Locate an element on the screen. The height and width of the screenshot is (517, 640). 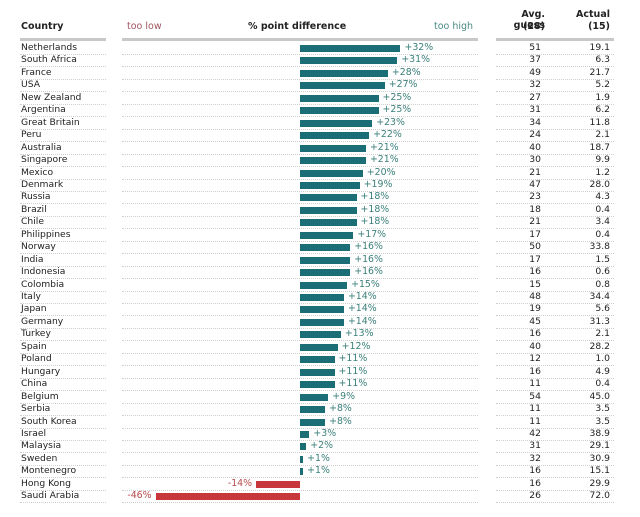
actual-value: 9.9 is located at coordinates (602, 160).